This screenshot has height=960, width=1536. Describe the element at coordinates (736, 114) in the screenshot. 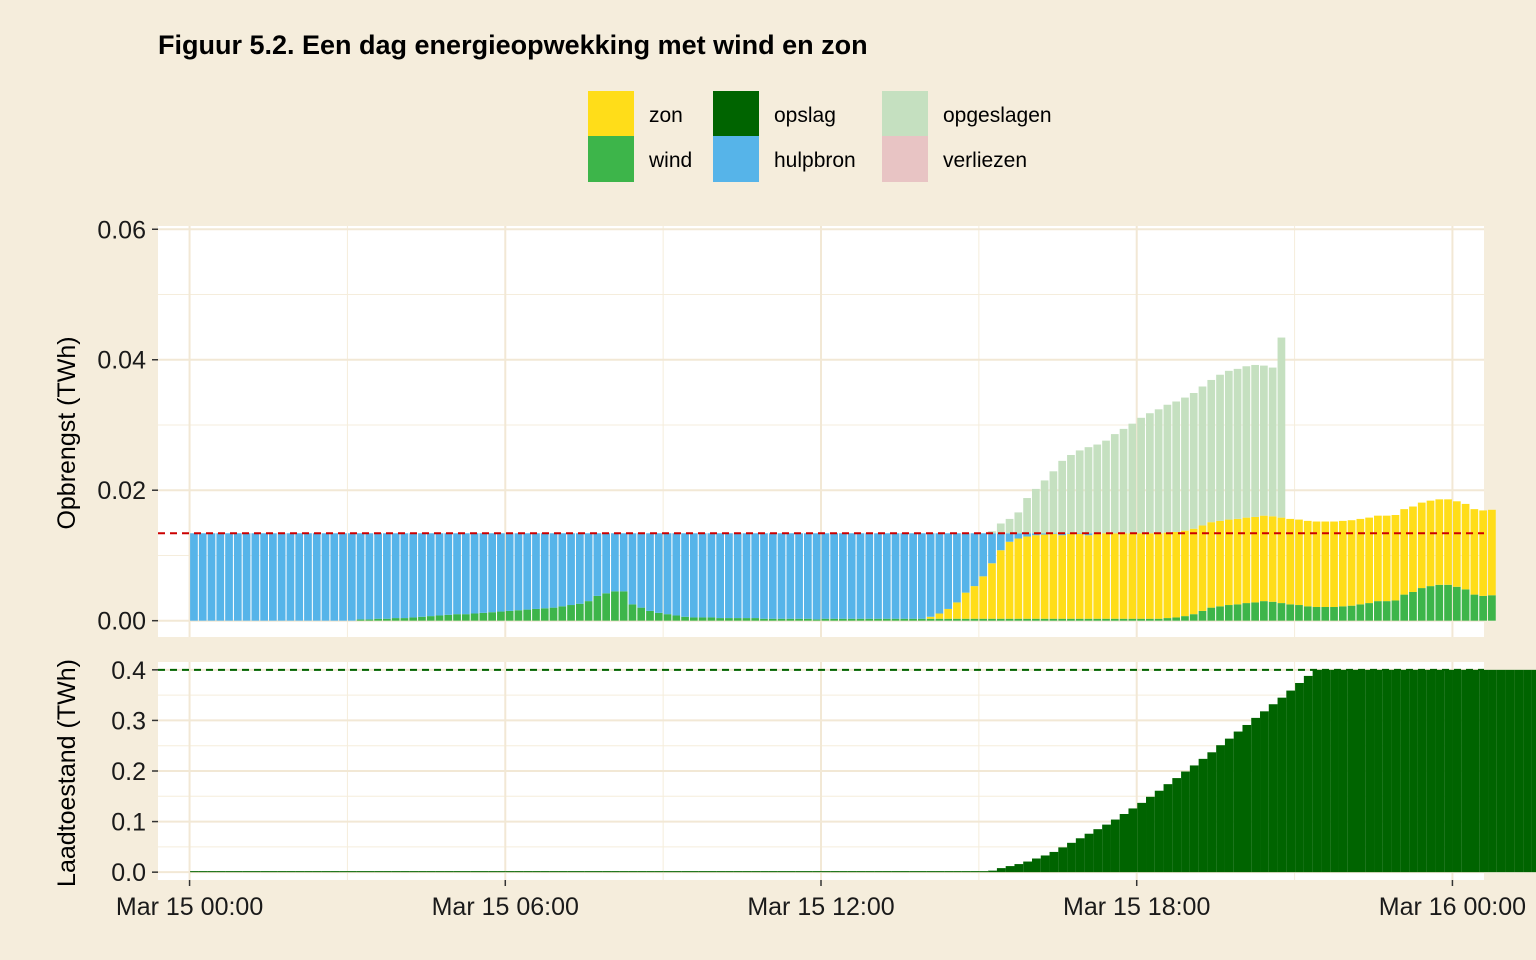

I see `legend-swatch-opslag` at that location.